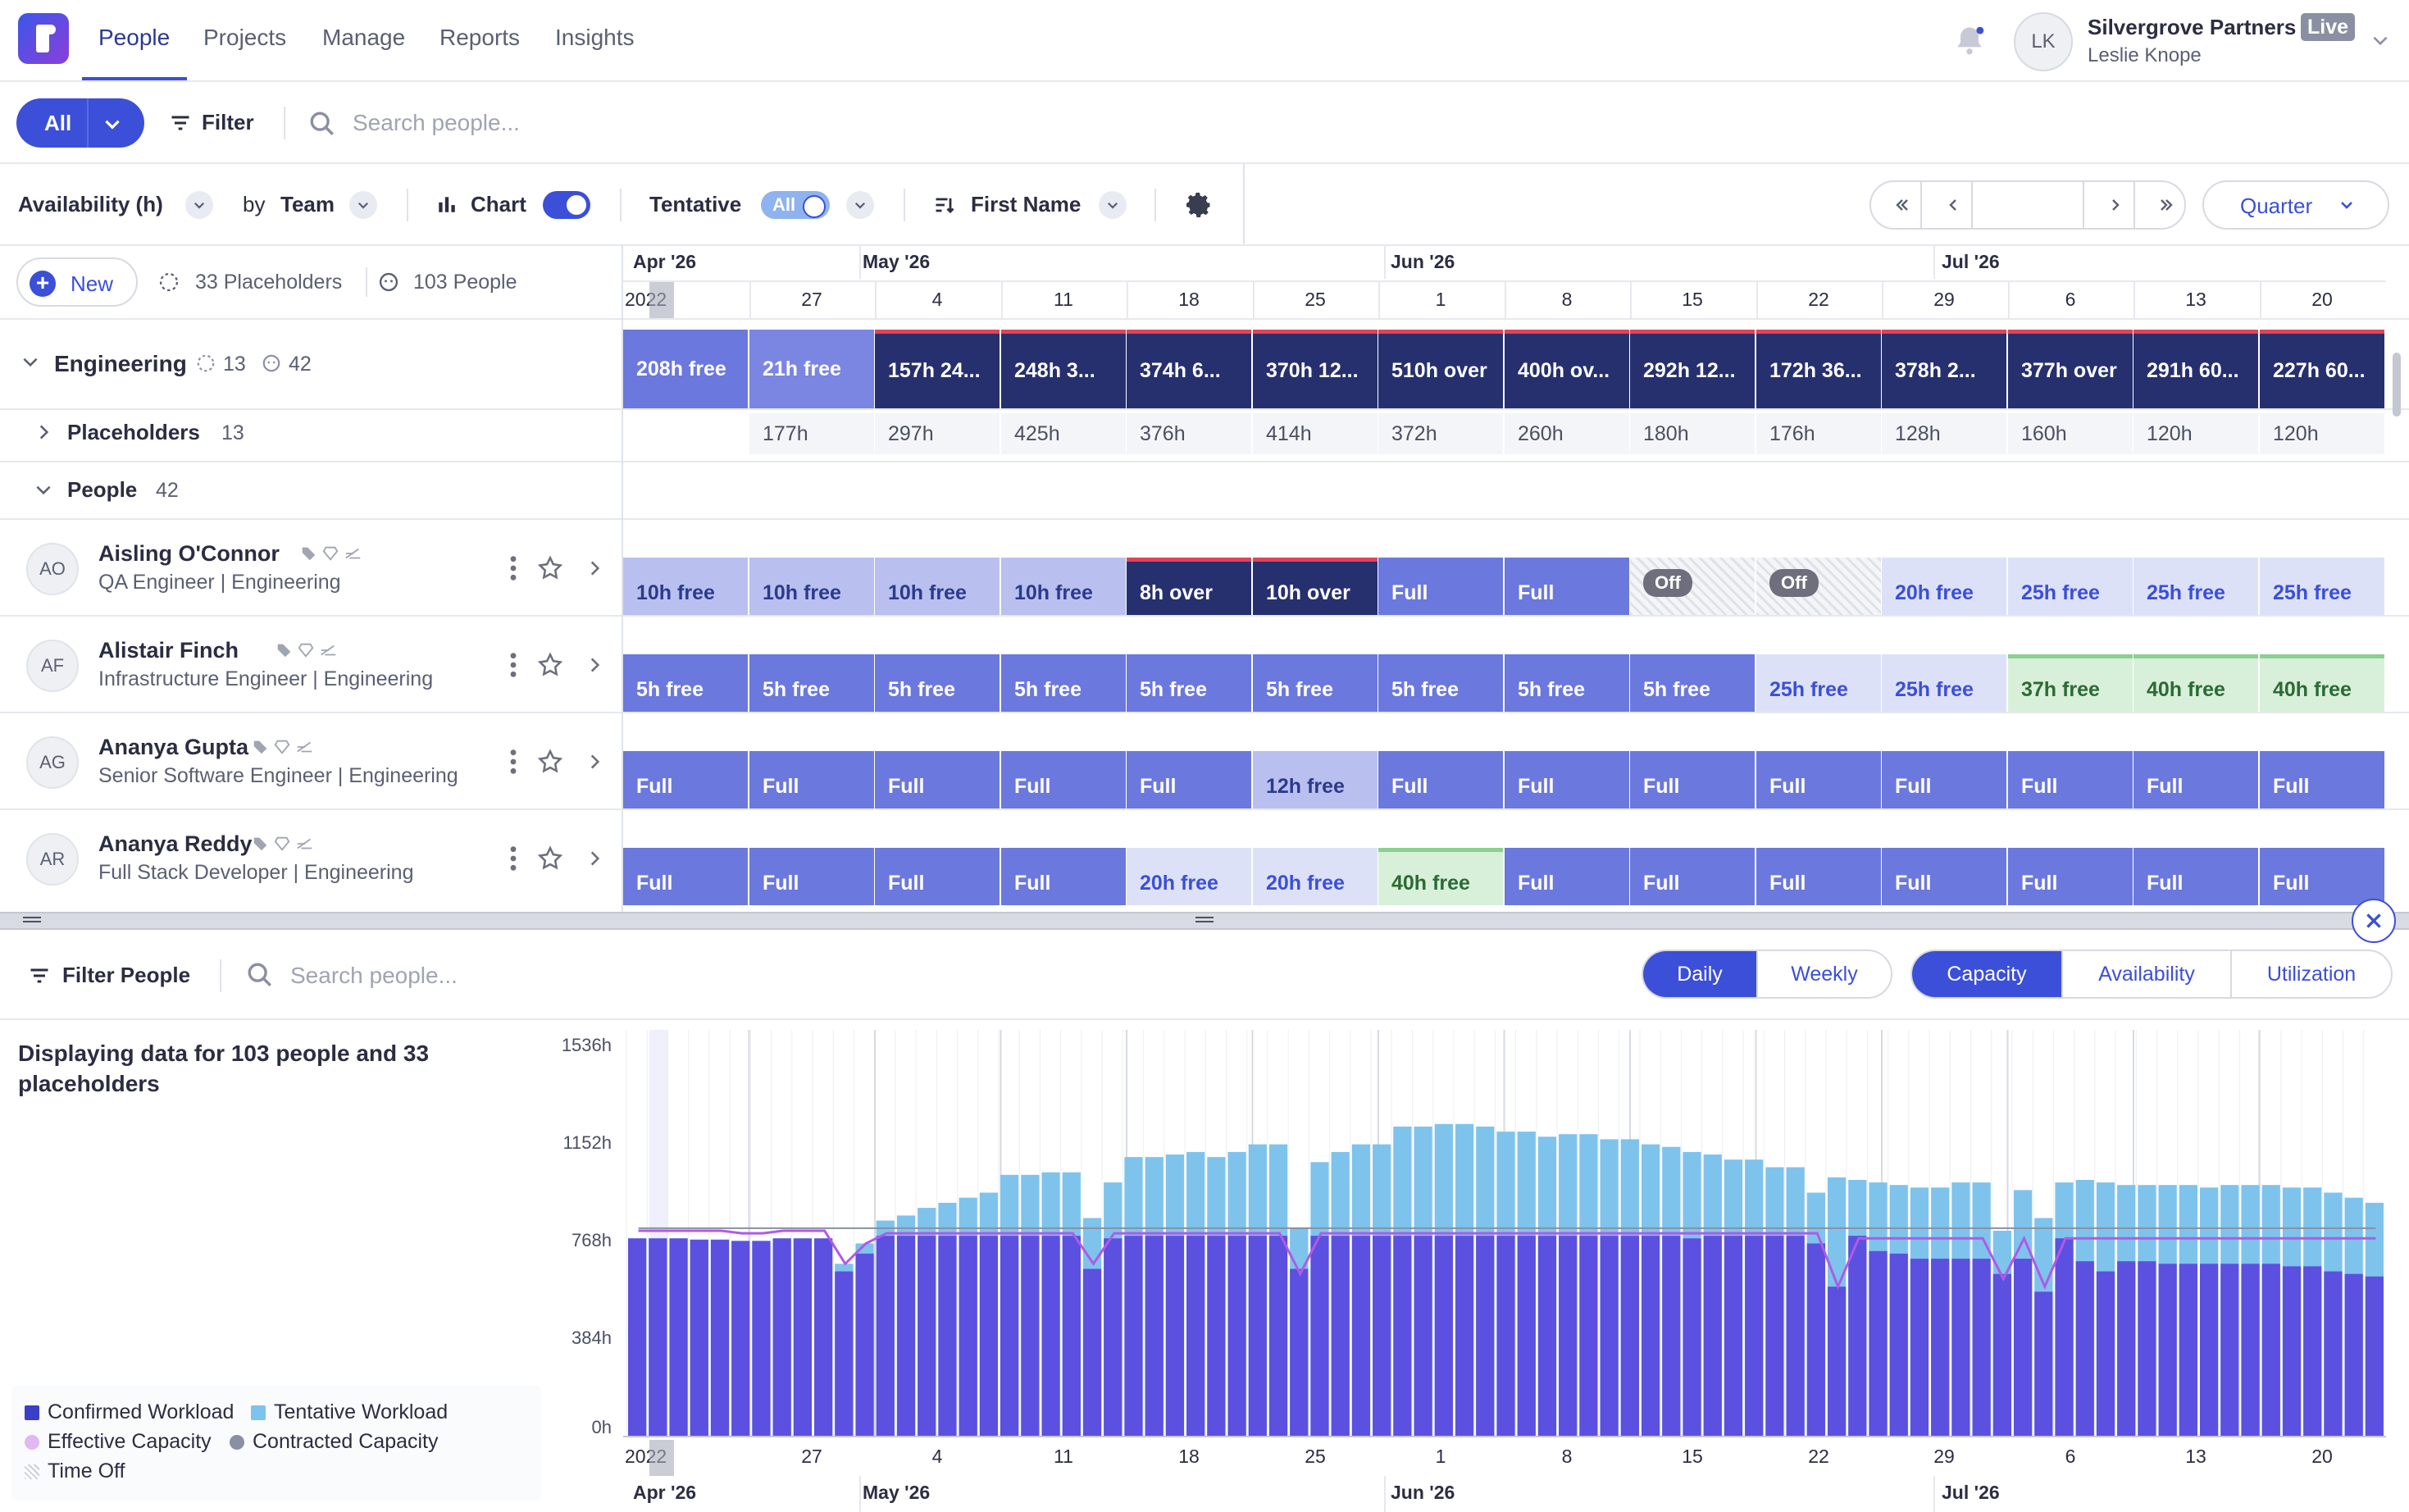 The height and width of the screenshot is (1512, 2409). What do you see at coordinates (2380, 40) in the screenshot?
I see `account-chevron-down-icon` at bounding box center [2380, 40].